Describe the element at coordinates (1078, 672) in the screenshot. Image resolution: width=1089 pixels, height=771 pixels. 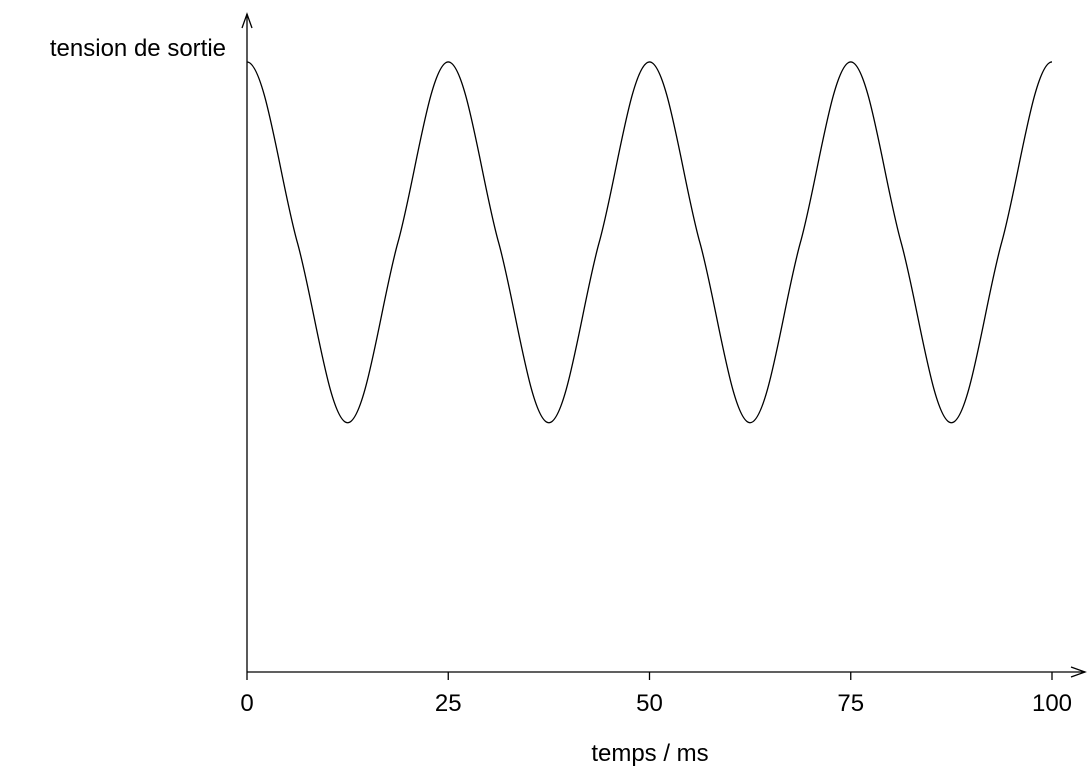
I see `x-axis-arrow-icon` at that location.